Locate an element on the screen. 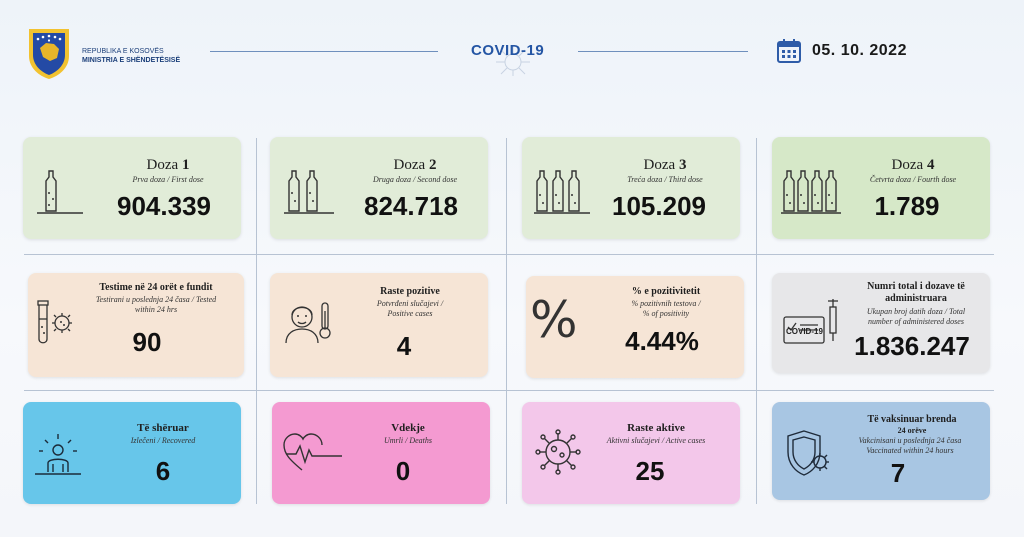 The height and width of the screenshot is (537, 1024). four-vials-icon is located at coordinates (811, 192).